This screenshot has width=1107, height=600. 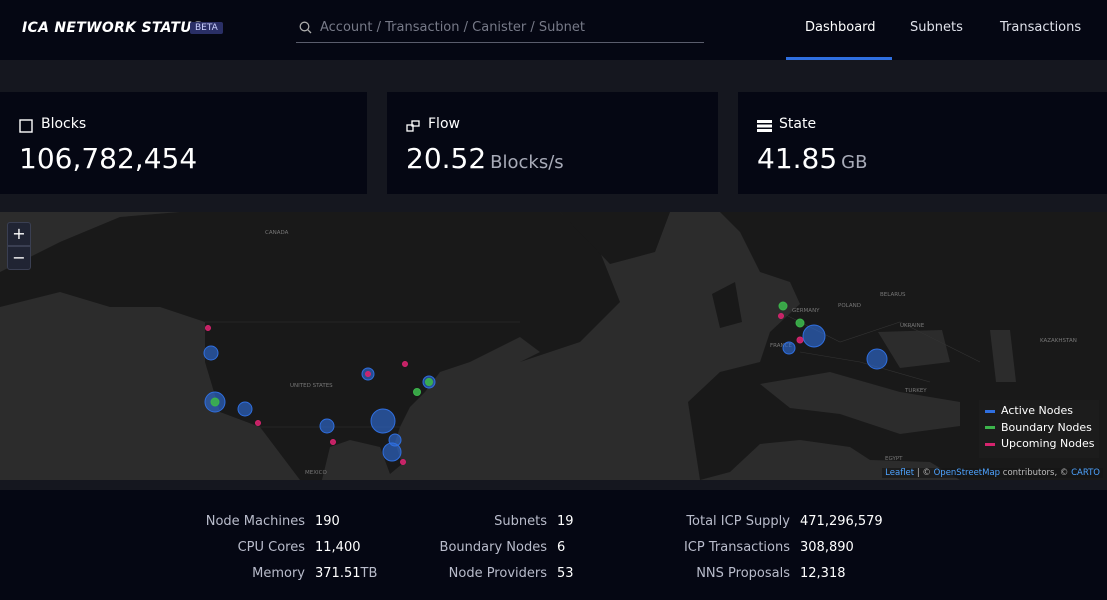 What do you see at coordinates (936, 27) in the screenshot?
I see `nav-item: Subnets` at bounding box center [936, 27].